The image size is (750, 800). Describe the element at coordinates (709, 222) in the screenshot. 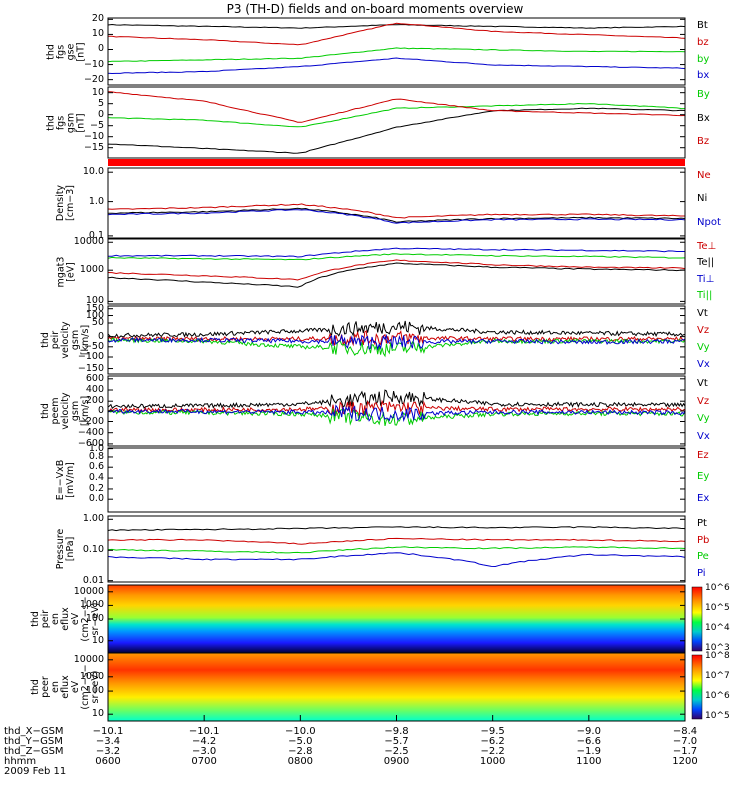

I see `legend-density: Npot` at that location.